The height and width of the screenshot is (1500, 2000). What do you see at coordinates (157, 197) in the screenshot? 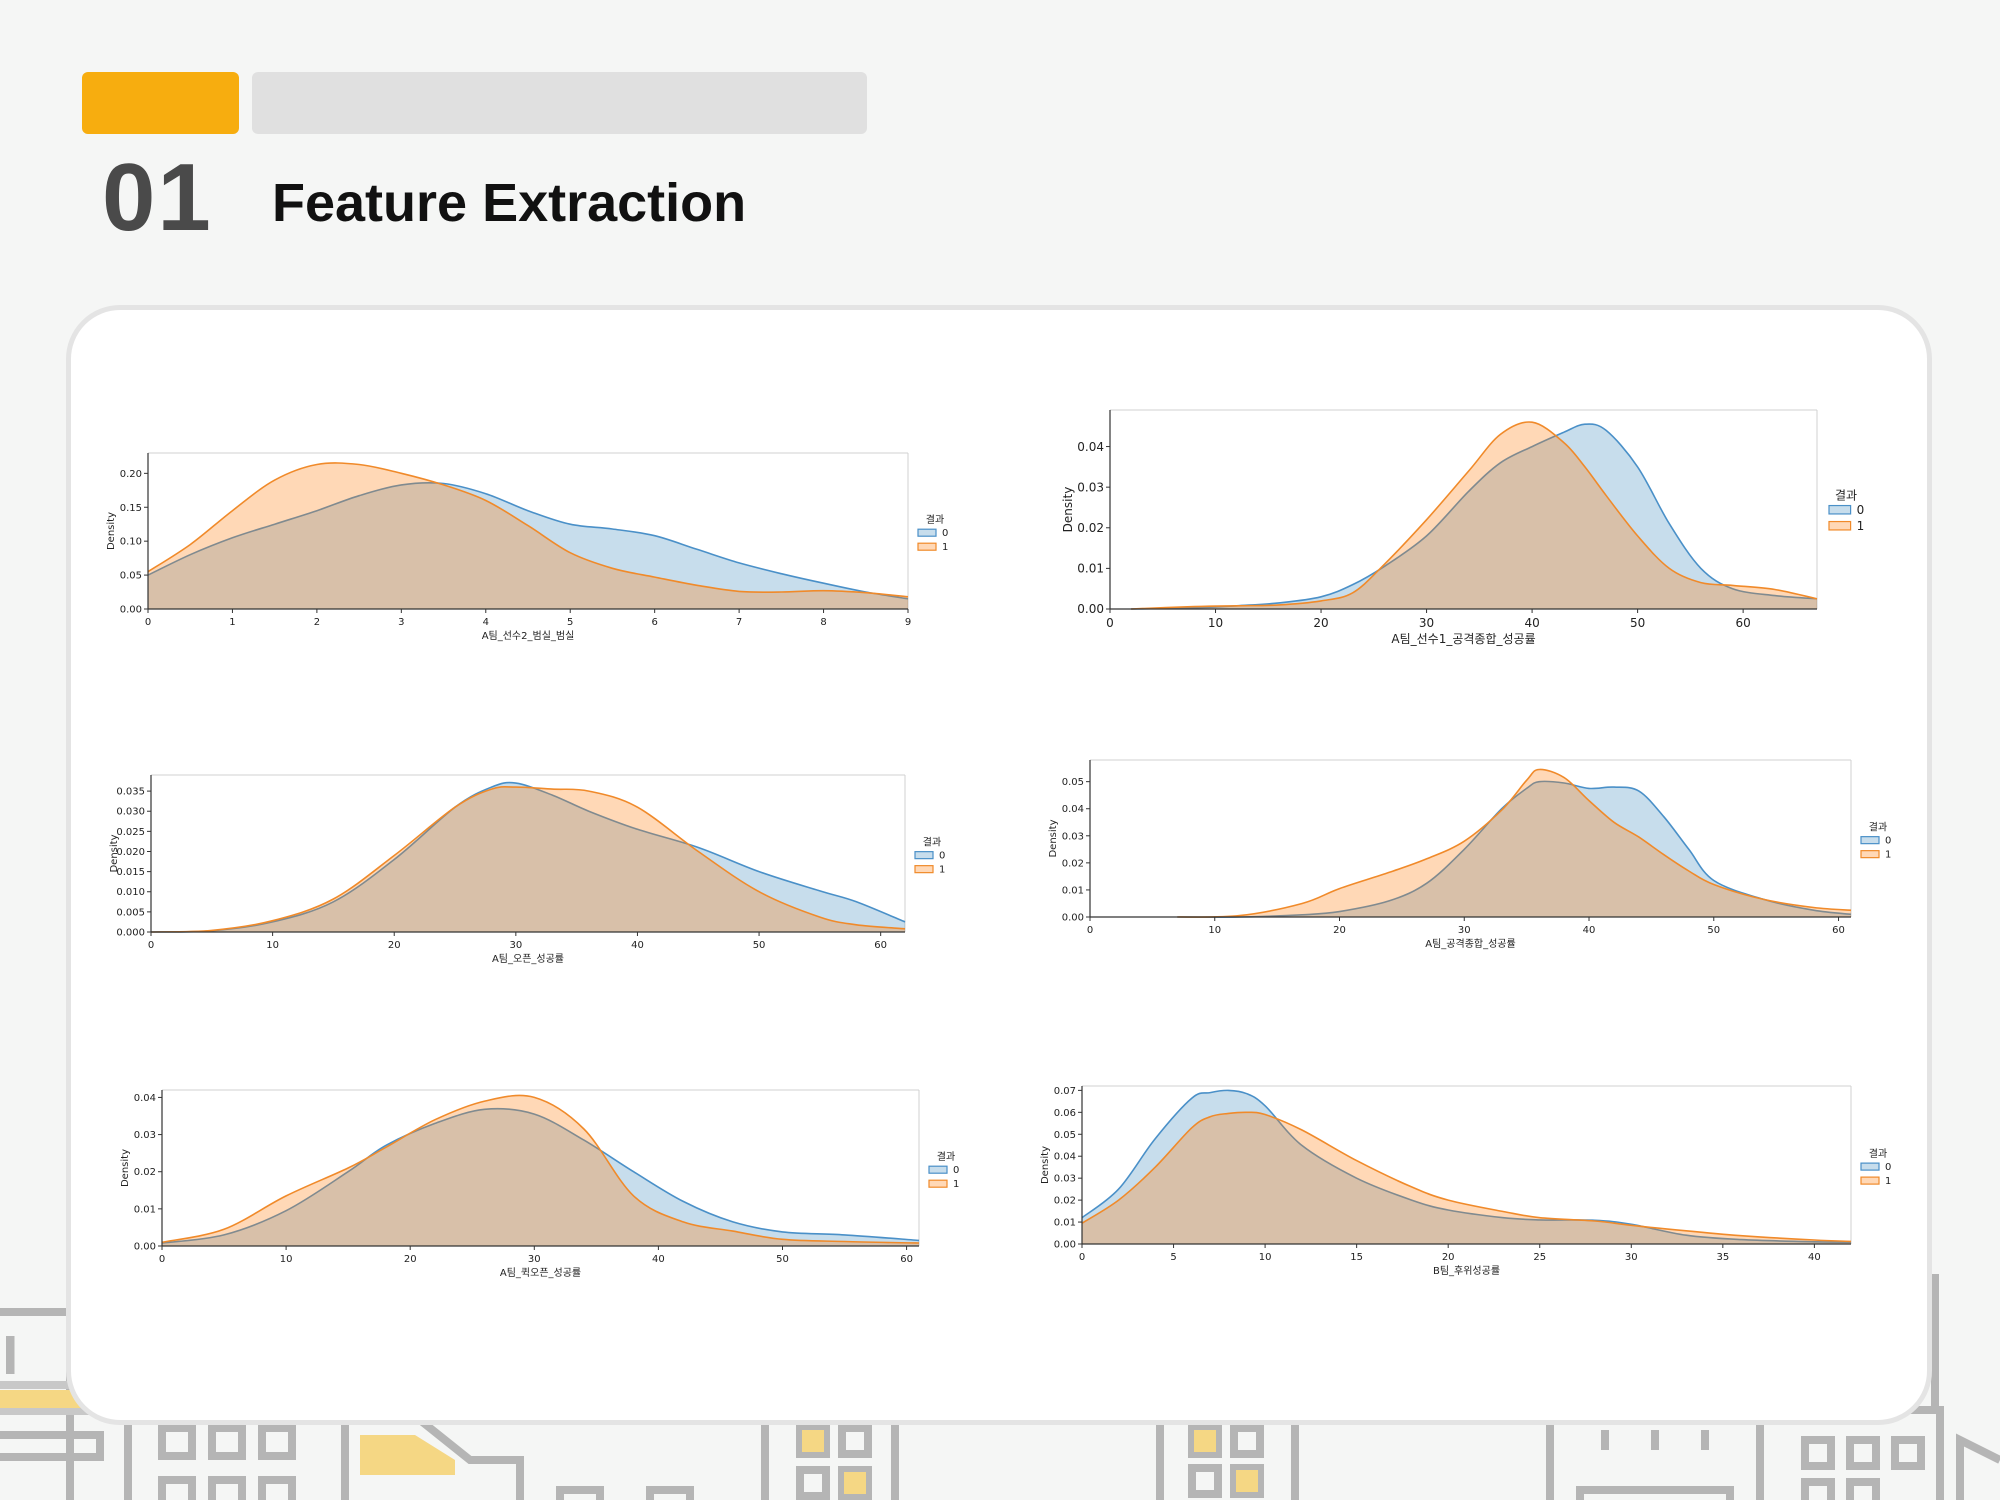
I see `section-number: 01` at bounding box center [157, 197].